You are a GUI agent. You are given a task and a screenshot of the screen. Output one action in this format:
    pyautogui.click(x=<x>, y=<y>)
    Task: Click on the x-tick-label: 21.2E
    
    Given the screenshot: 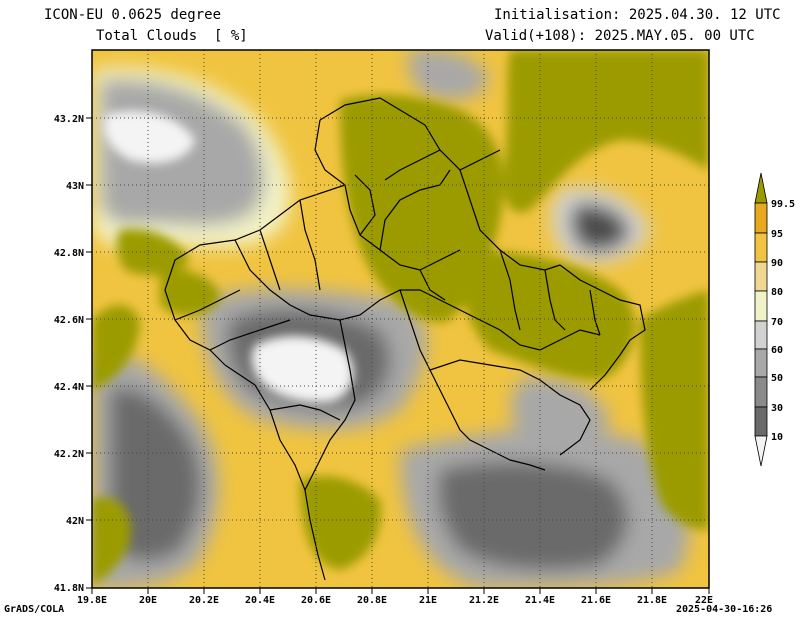 What is the action you would take?
    pyautogui.click(x=484, y=600)
    